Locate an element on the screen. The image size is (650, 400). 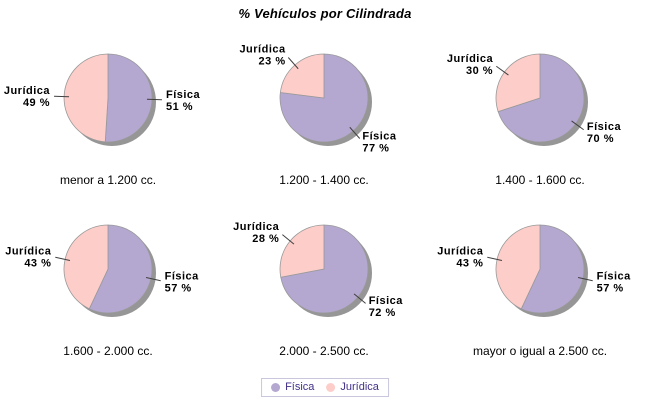
pie-caption: 1.600 - 2.000 cc. is located at coordinates (108, 351).